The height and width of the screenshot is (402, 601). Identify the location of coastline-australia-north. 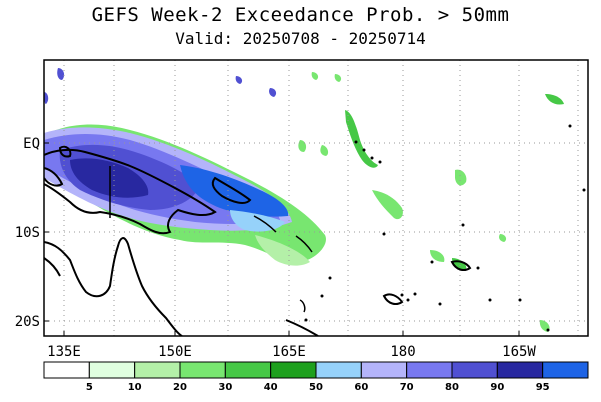
(113, 286).